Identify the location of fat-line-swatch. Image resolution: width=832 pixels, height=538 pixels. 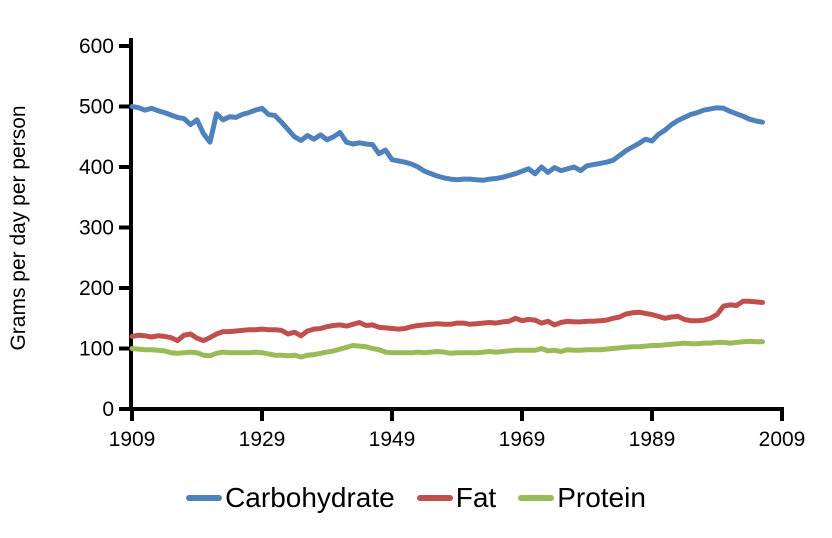
(434, 498).